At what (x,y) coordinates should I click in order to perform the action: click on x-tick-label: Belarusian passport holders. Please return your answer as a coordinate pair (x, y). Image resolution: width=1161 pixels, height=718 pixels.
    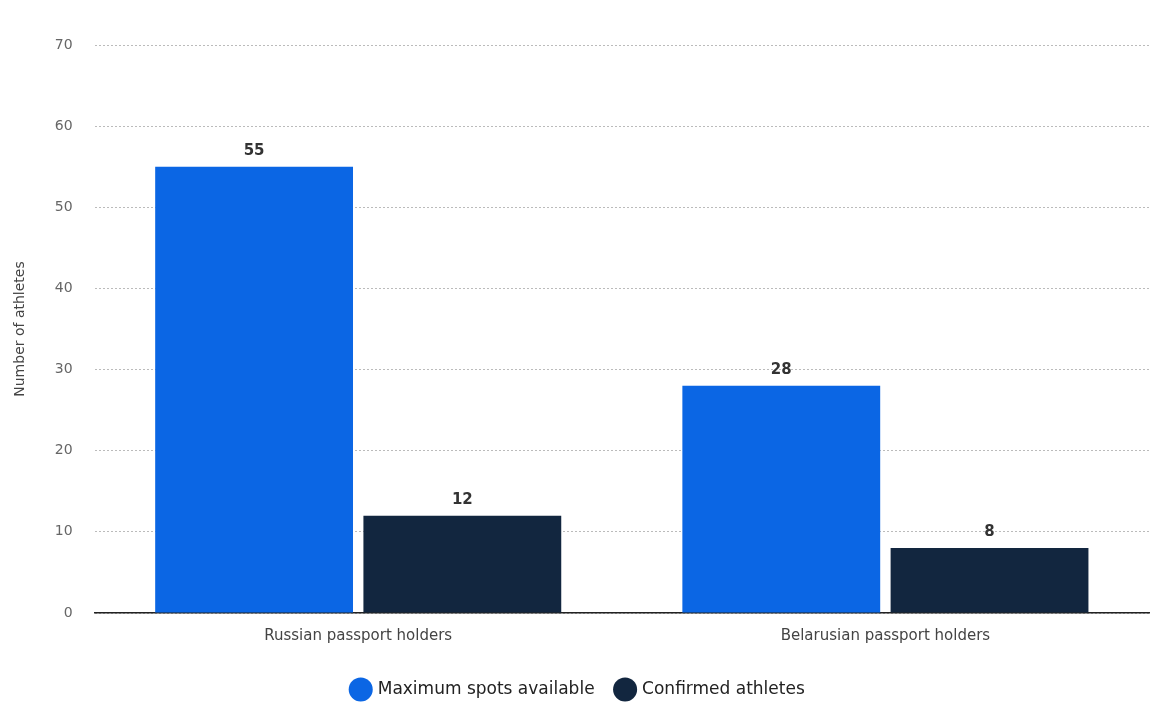
    Looking at the image, I should click on (885, 634).